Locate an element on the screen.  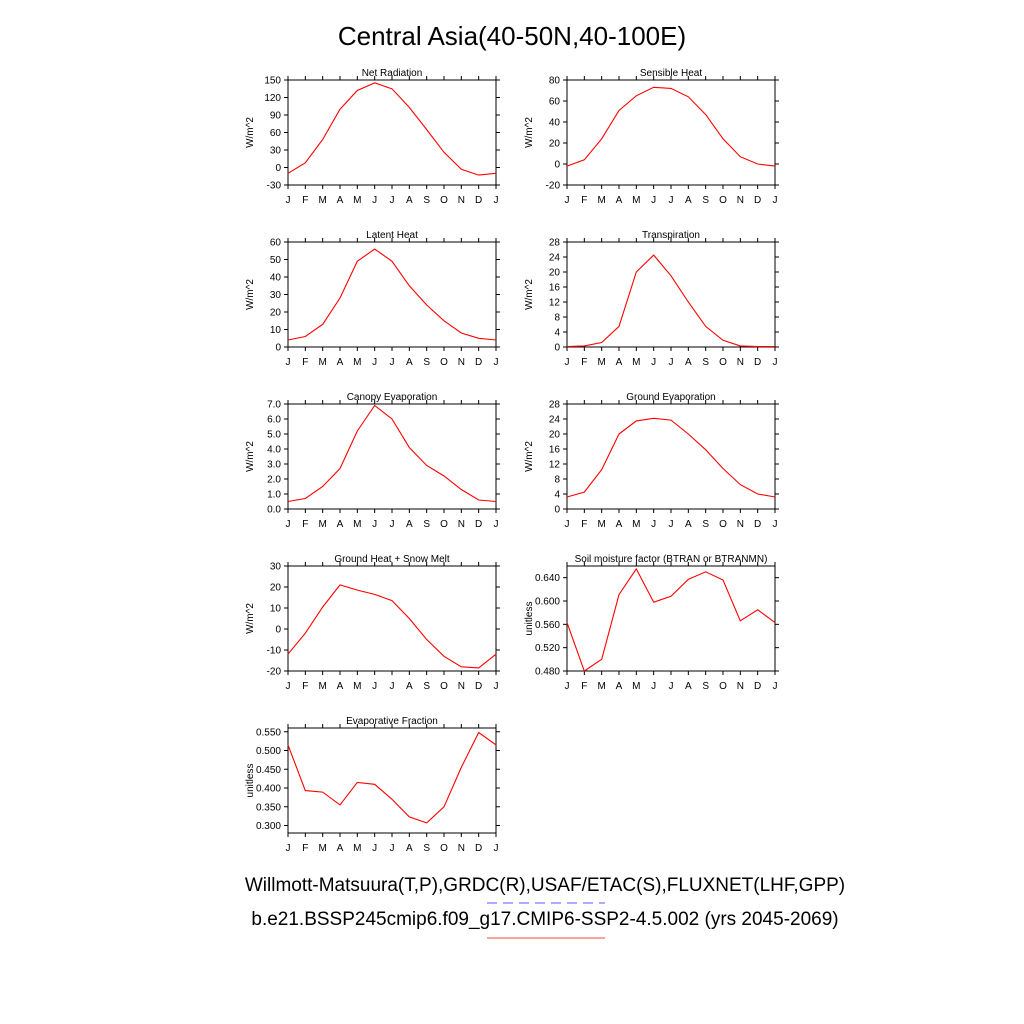
y-tick-label: 28 is located at coordinates (555, 405).